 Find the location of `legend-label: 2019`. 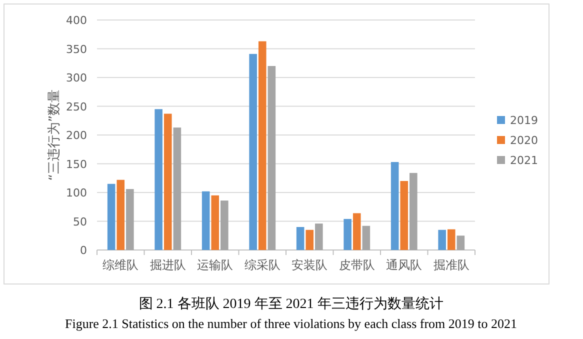

legend-label: 2019 is located at coordinates (524, 120).